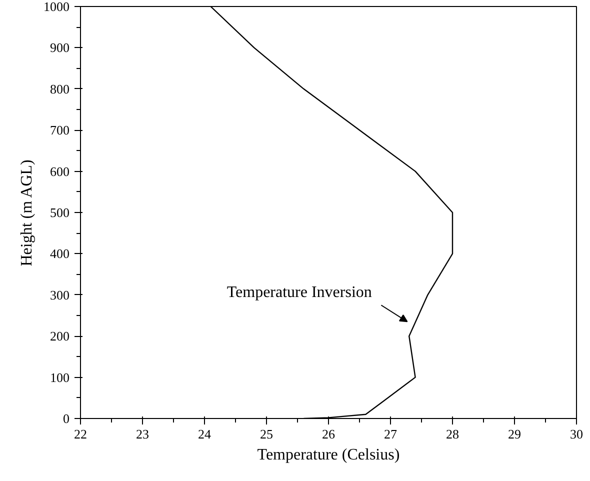 The image size is (590, 481). I want to click on y-tick-label: 100, so click(60, 377).